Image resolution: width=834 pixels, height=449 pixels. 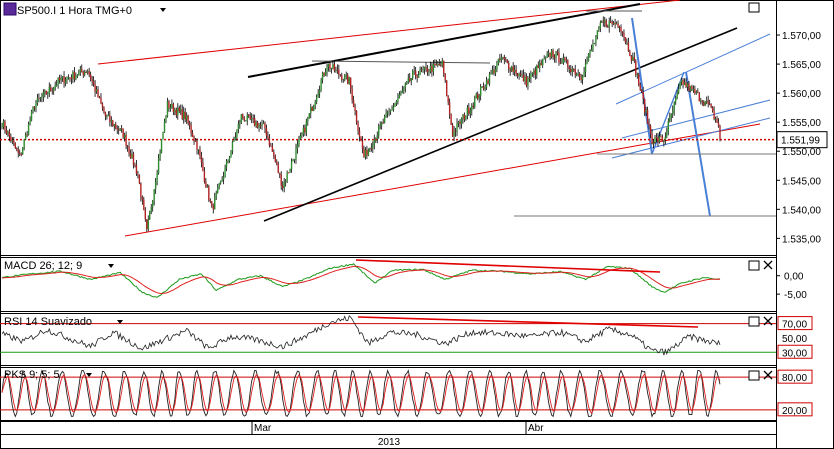 I want to click on rsi-axis-label: 50,00, so click(x=794, y=339).